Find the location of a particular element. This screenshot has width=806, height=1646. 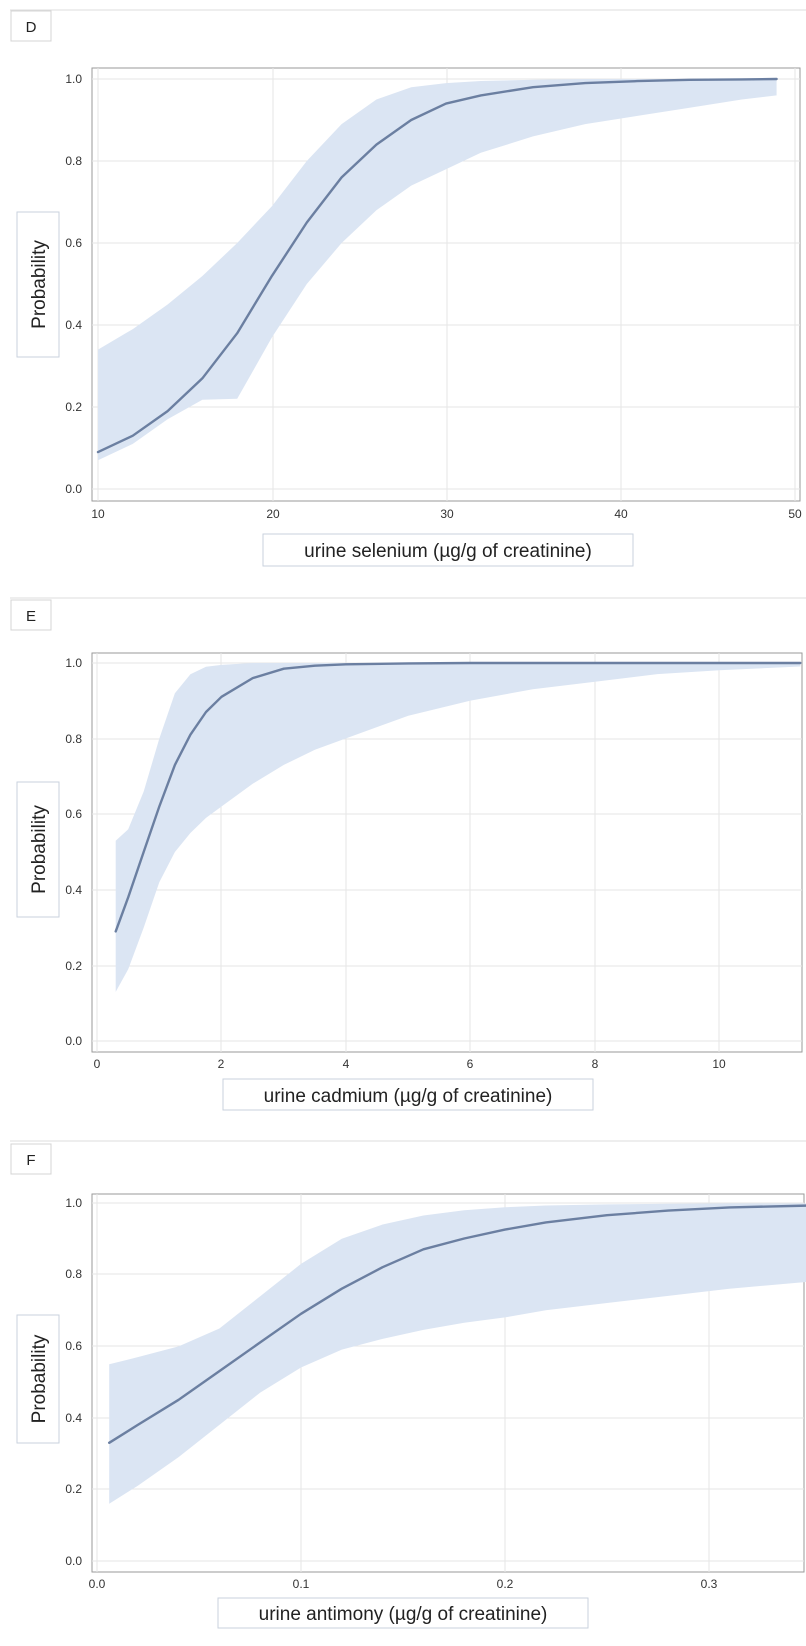

x-tick-labels: 0 2 4 6 8 10 is located at coordinates (410, 1064).